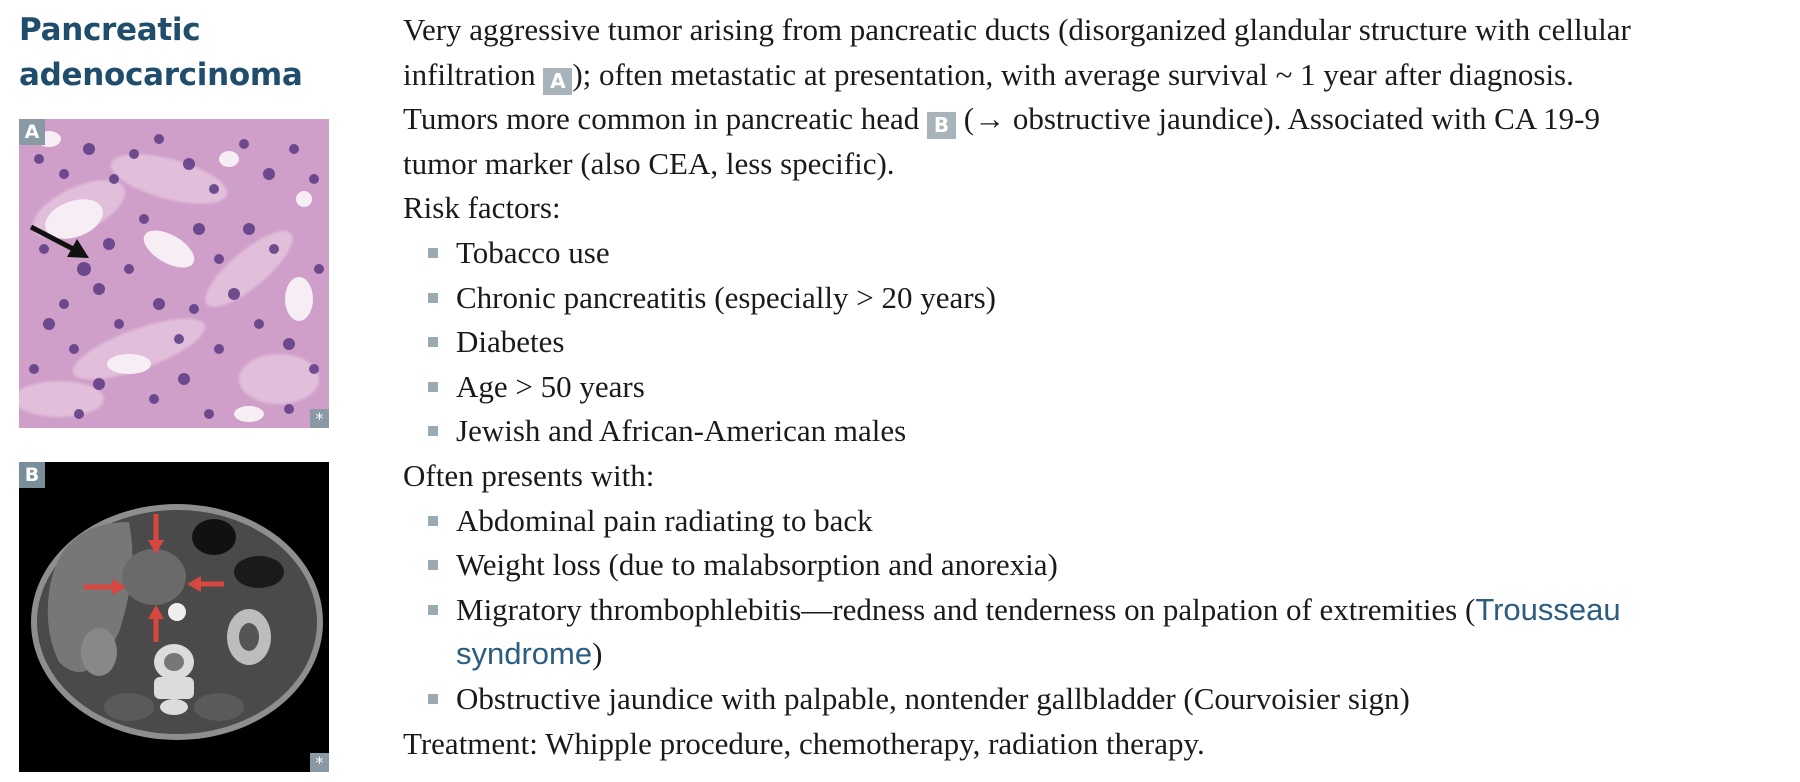 The height and width of the screenshot is (782, 1800). What do you see at coordinates (664, 520) in the screenshot?
I see `list-item-text: Abdominal pain radiating to back` at bounding box center [664, 520].